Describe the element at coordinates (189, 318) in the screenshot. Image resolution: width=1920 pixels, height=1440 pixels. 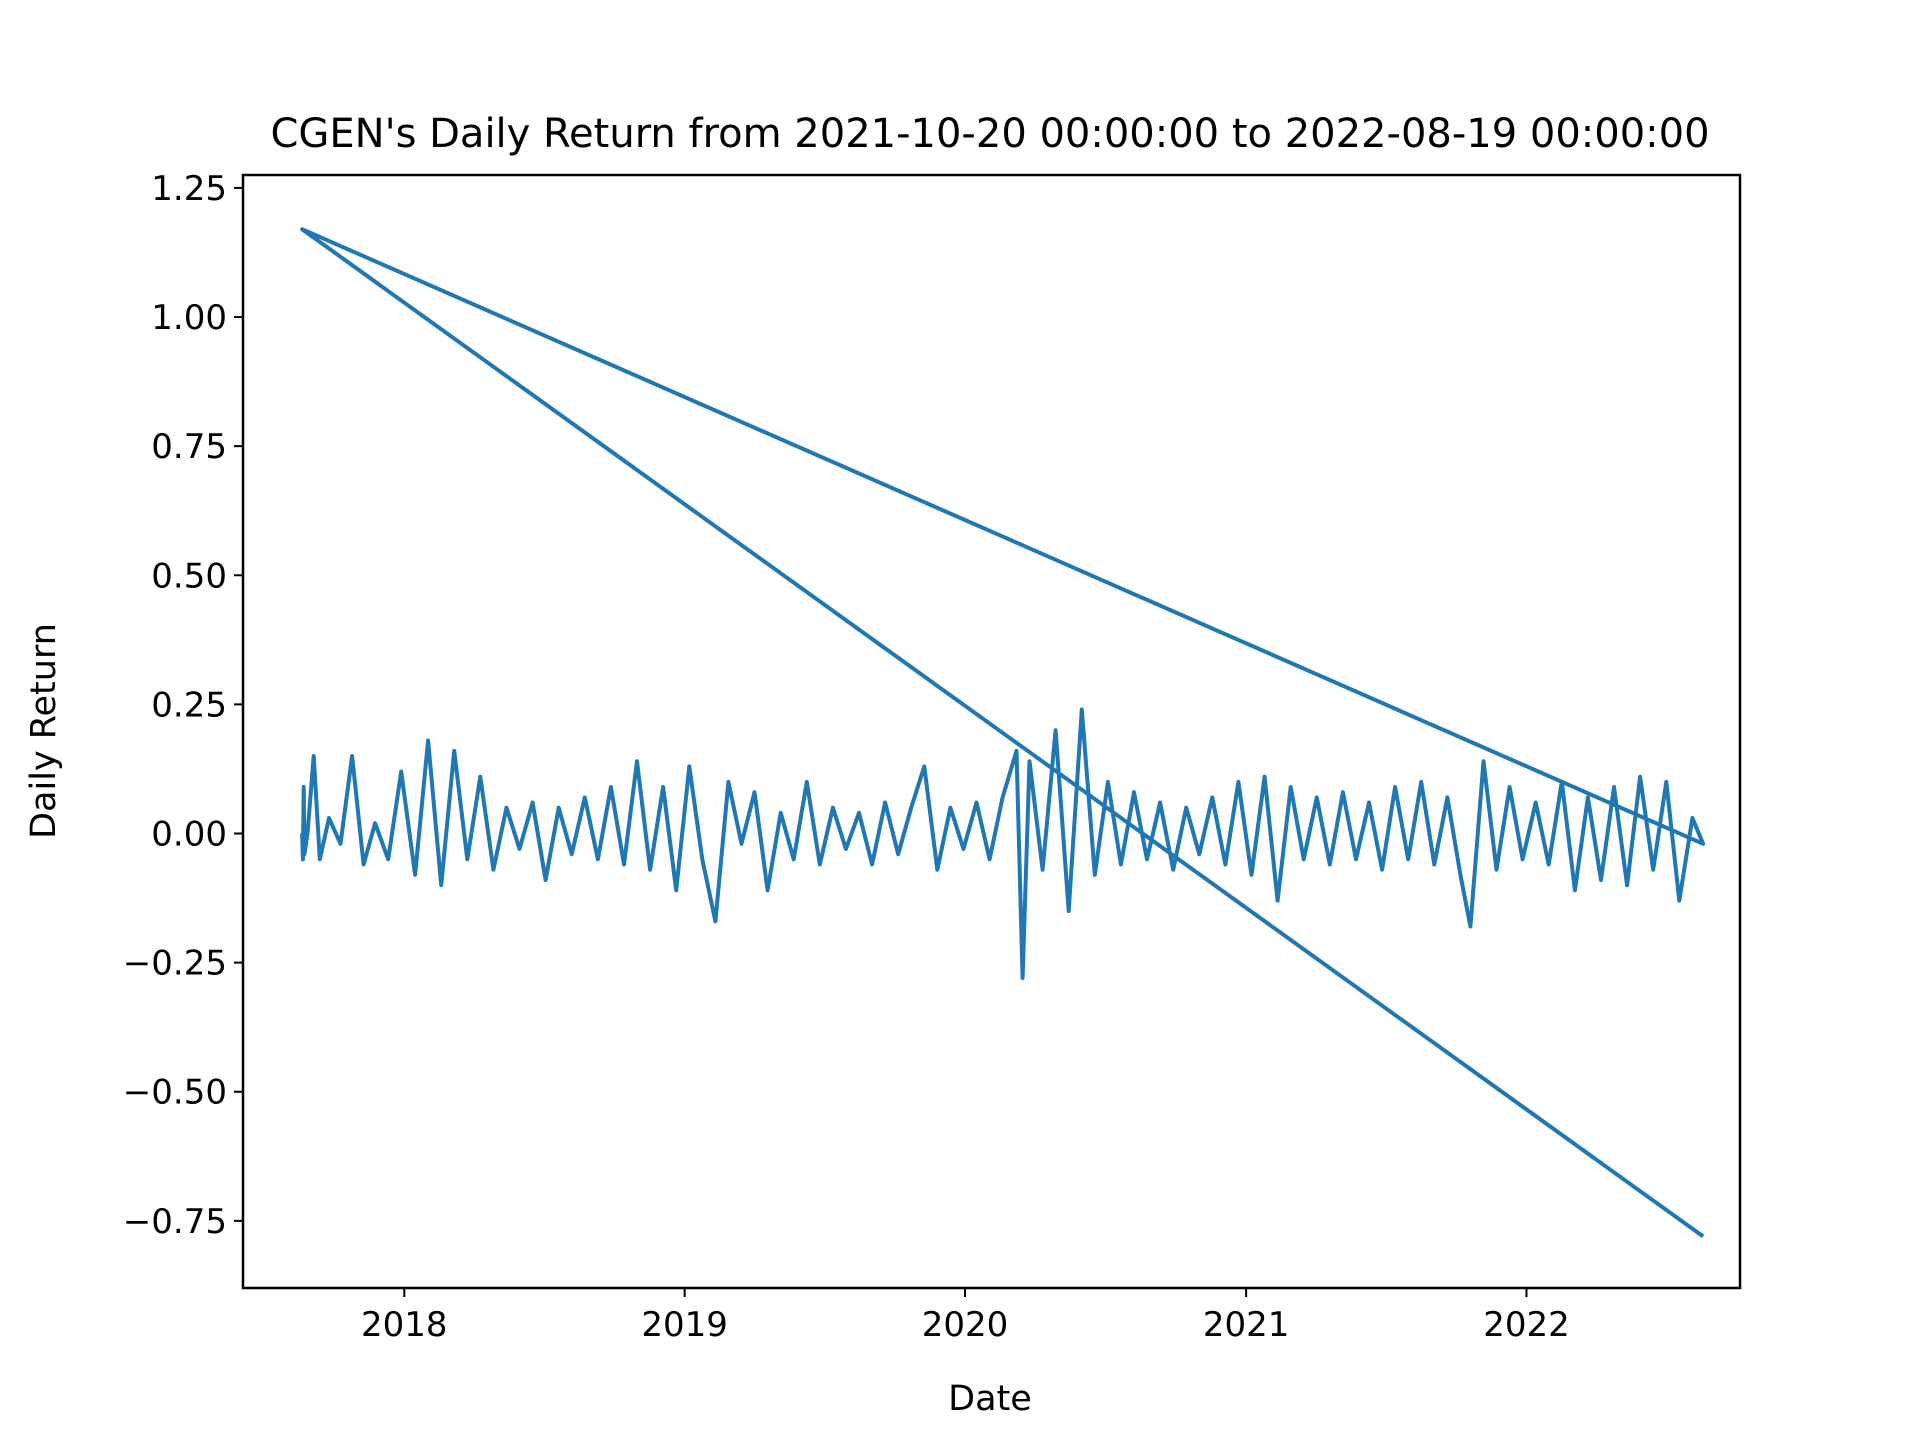
I see `y-tick-label: 1.00` at that location.